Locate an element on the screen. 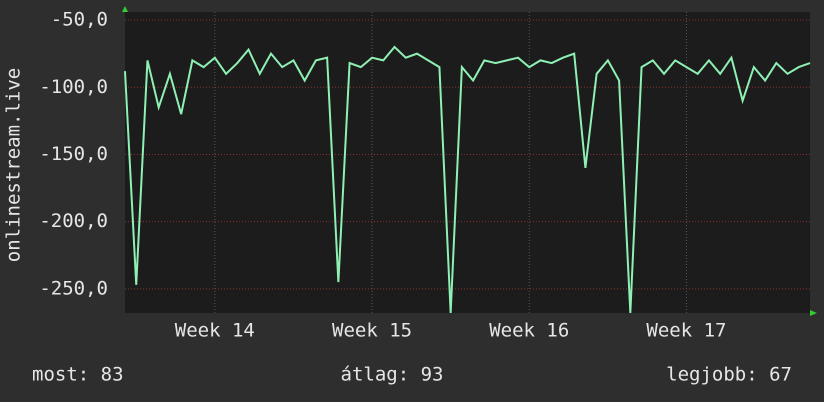  y-tick-label: -250,0 is located at coordinates (73, 288).